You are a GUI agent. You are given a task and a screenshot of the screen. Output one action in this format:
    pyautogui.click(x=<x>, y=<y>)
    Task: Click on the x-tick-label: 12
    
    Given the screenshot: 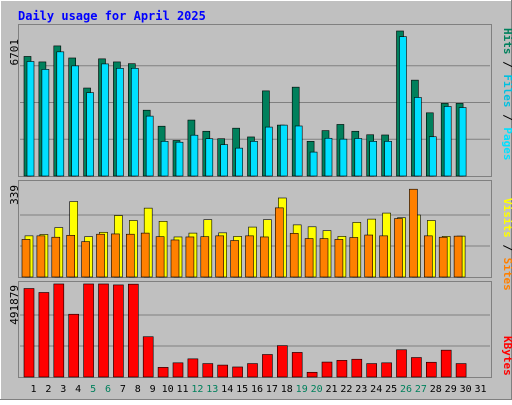 What is the action you would take?
    pyautogui.click(x=197, y=389)
    